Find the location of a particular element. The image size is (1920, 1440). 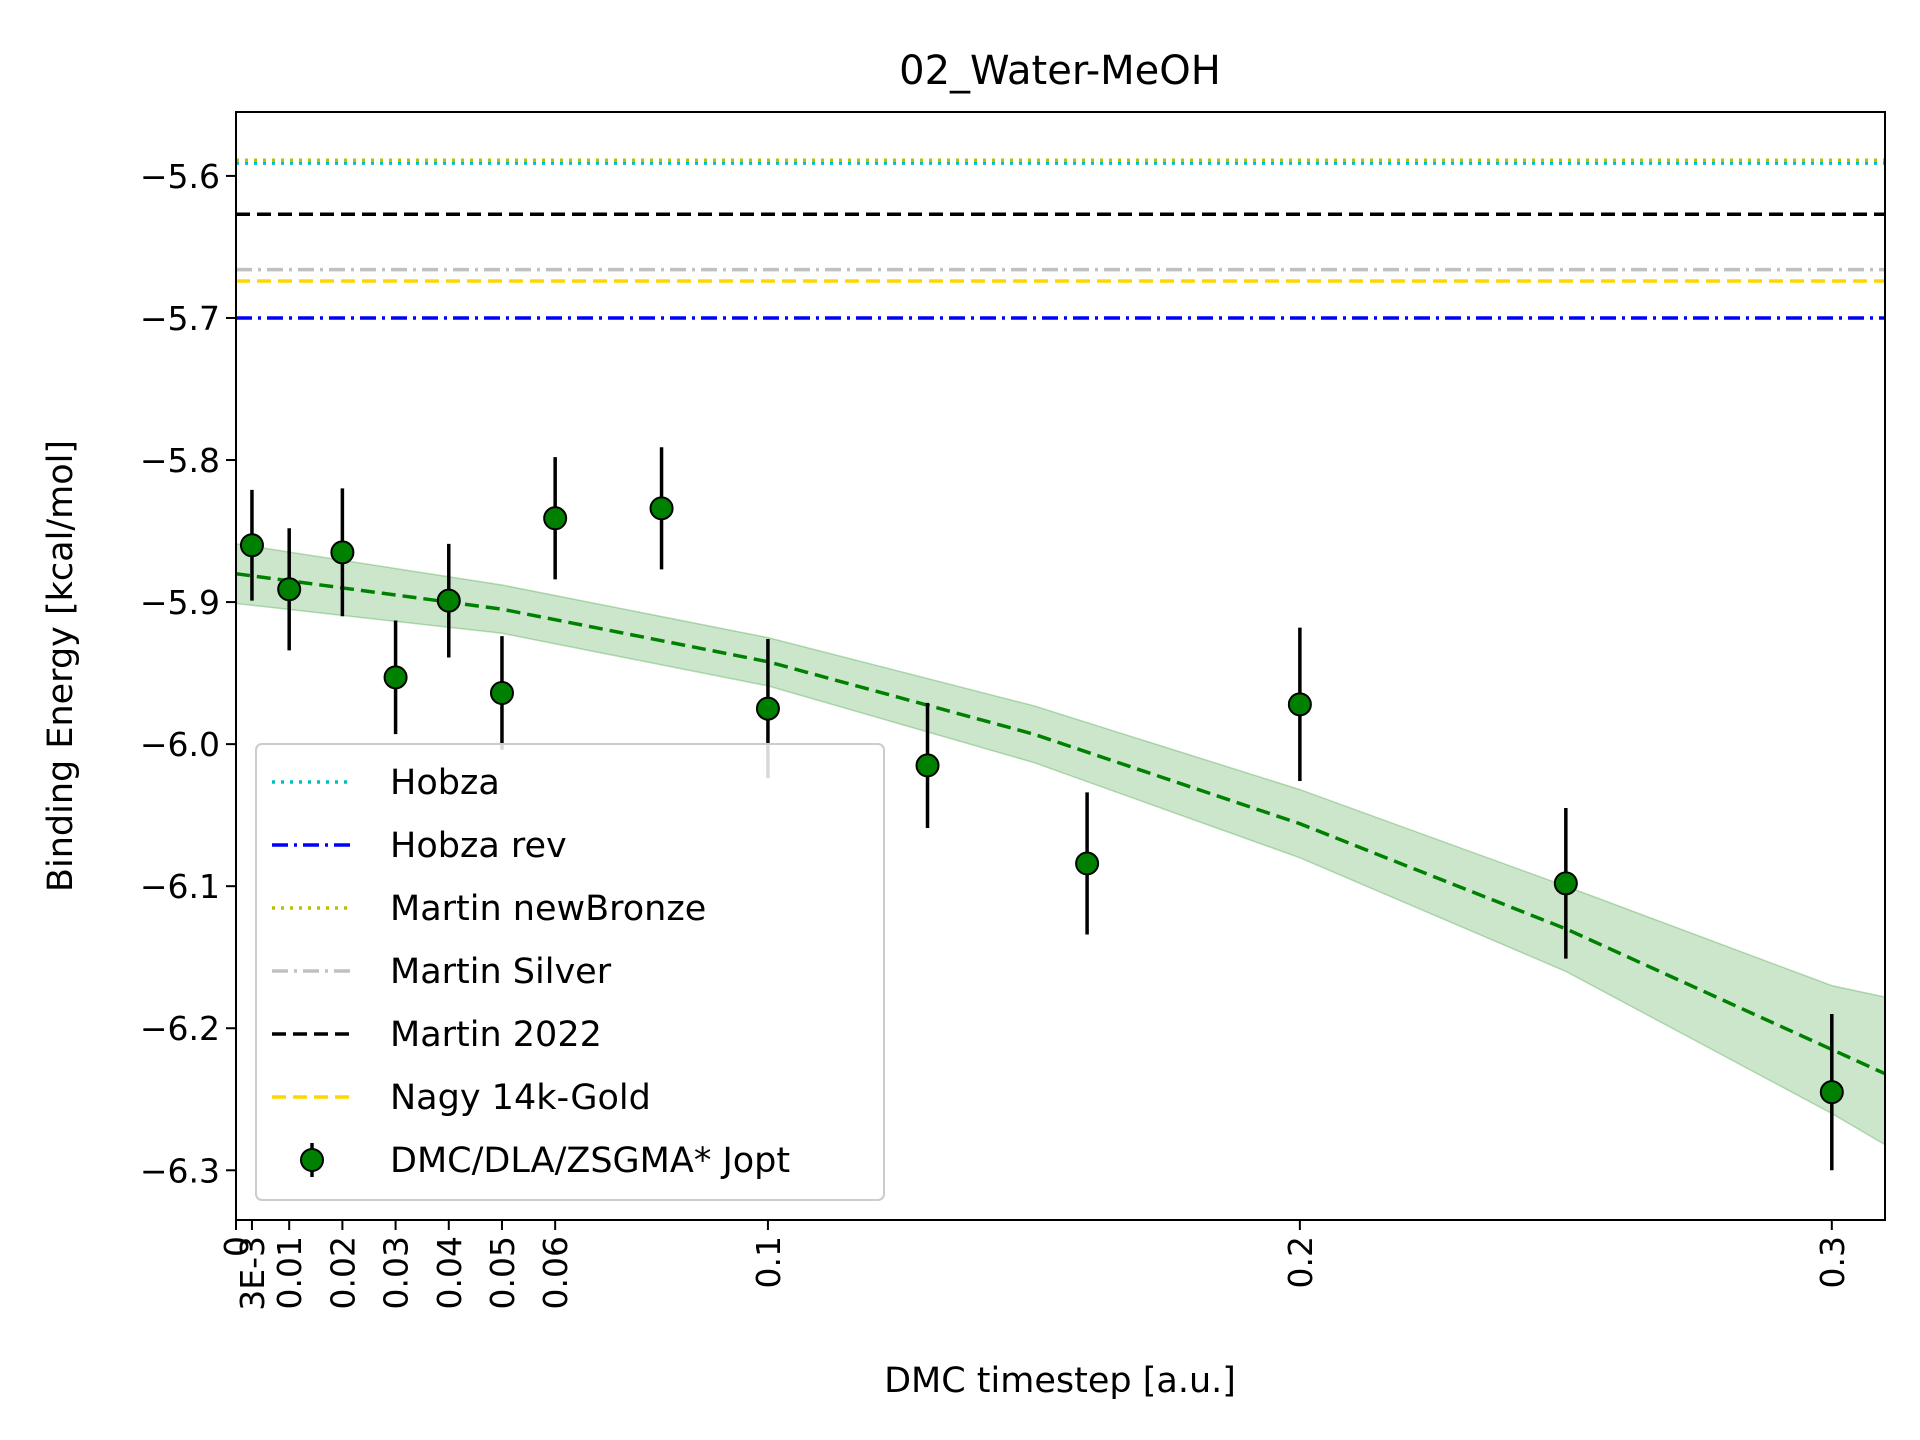

y-tick-label: −5.6 is located at coordinates (180, 176).